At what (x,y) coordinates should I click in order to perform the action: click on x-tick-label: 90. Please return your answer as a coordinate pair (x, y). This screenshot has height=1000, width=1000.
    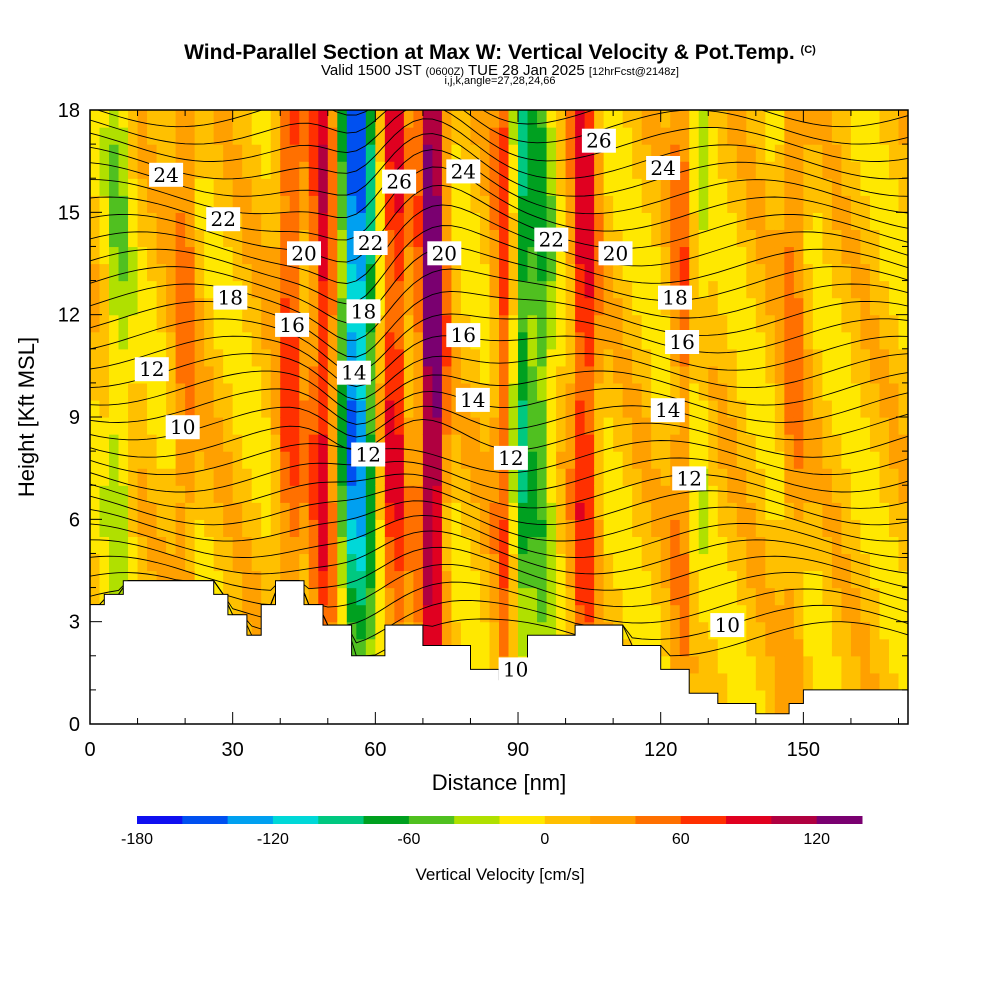
    Looking at the image, I should click on (518, 750).